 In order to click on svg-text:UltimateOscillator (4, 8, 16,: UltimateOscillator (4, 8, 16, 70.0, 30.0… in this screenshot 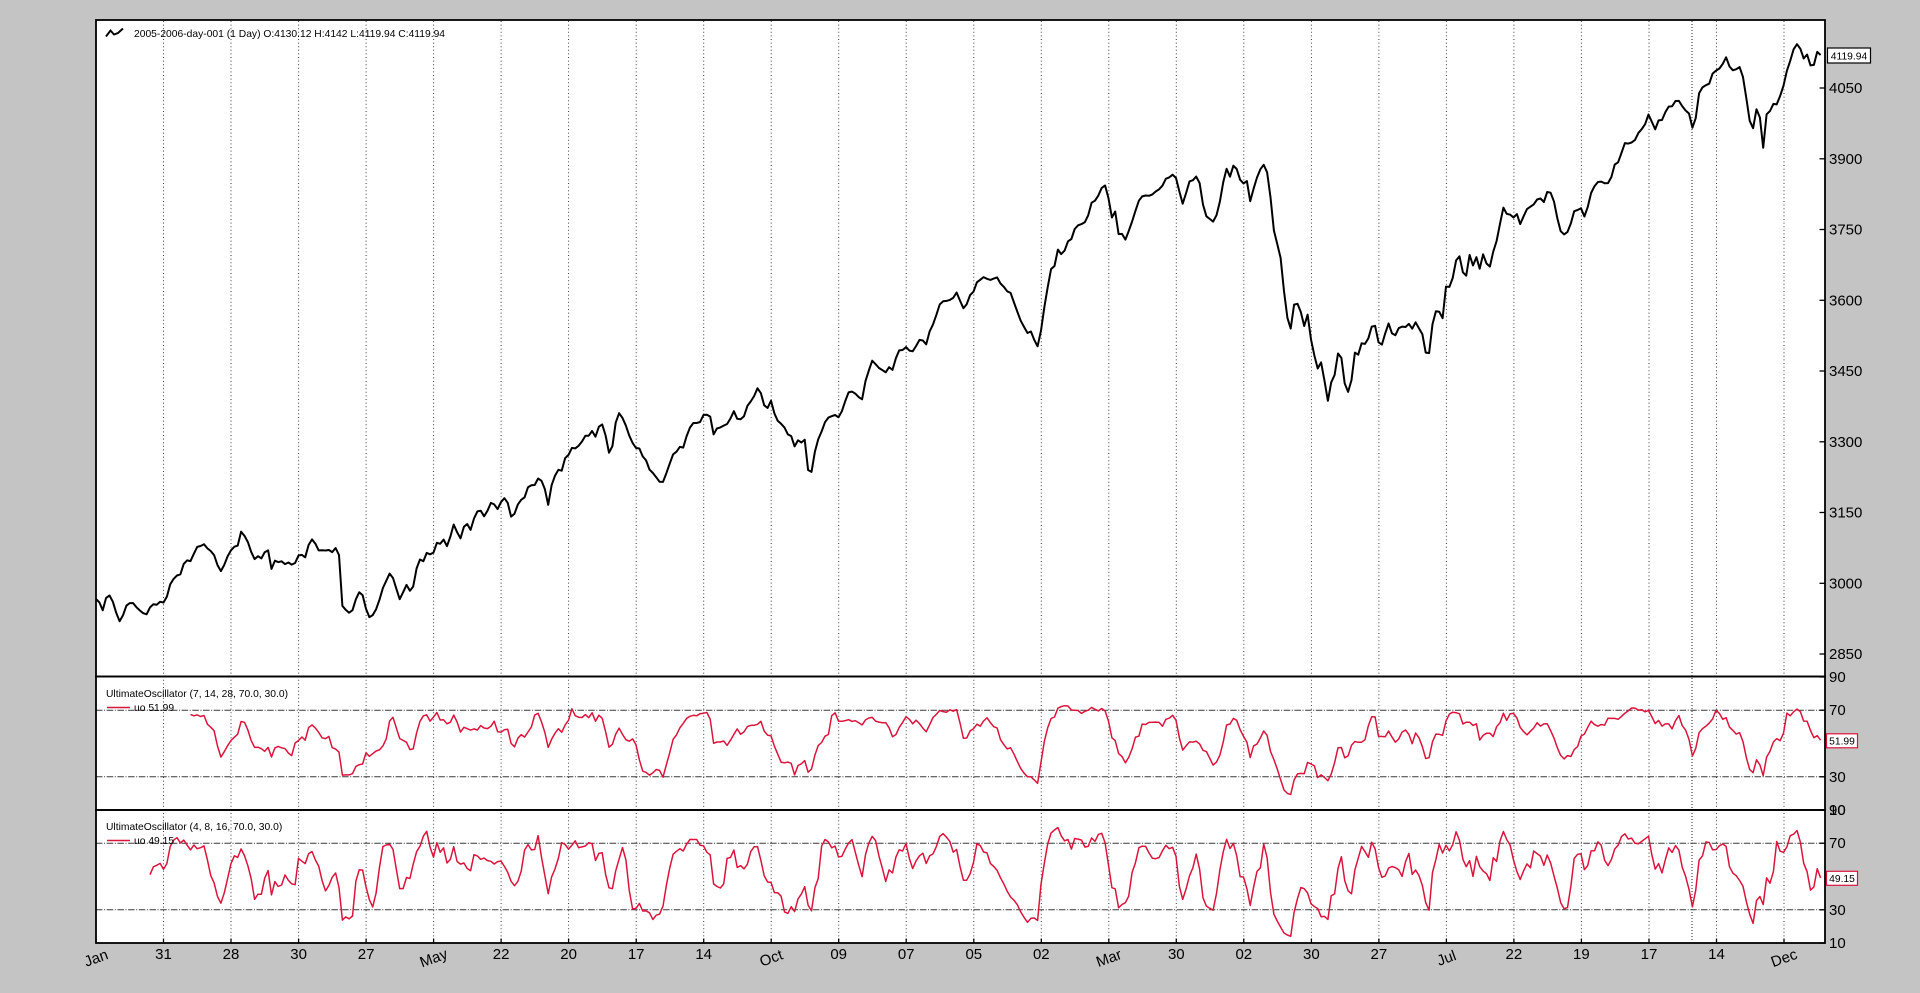, I will do `click(194, 827)`.